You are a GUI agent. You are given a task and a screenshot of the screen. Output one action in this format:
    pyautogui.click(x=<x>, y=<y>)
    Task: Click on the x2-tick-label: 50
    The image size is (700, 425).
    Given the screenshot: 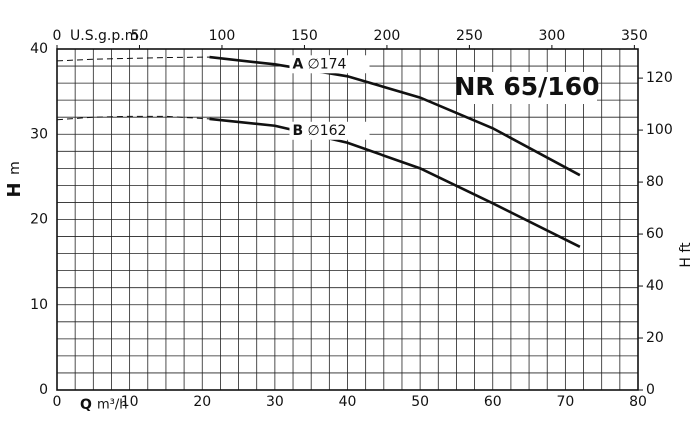 What is the action you would take?
    pyautogui.click(x=140, y=36)
    